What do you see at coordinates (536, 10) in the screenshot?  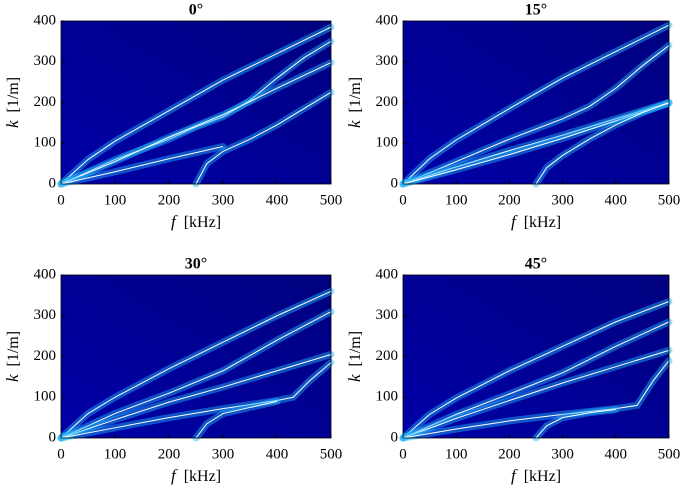 I see `panel-title: 15°` at bounding box center [536, 10].